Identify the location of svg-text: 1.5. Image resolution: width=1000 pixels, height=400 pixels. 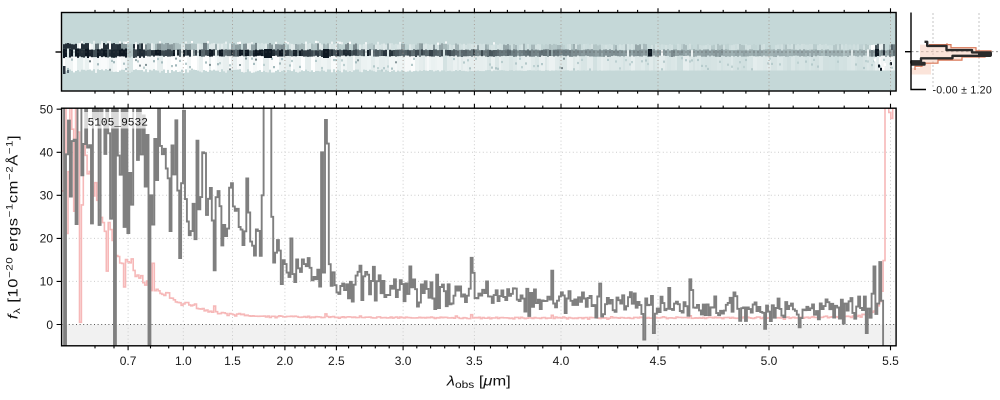
(232, 361).